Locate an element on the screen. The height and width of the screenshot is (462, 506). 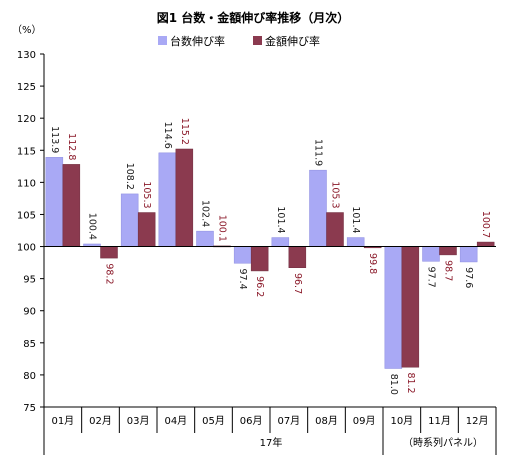
panel-note: （時系列パネル） is located at coordinates (443, 442).